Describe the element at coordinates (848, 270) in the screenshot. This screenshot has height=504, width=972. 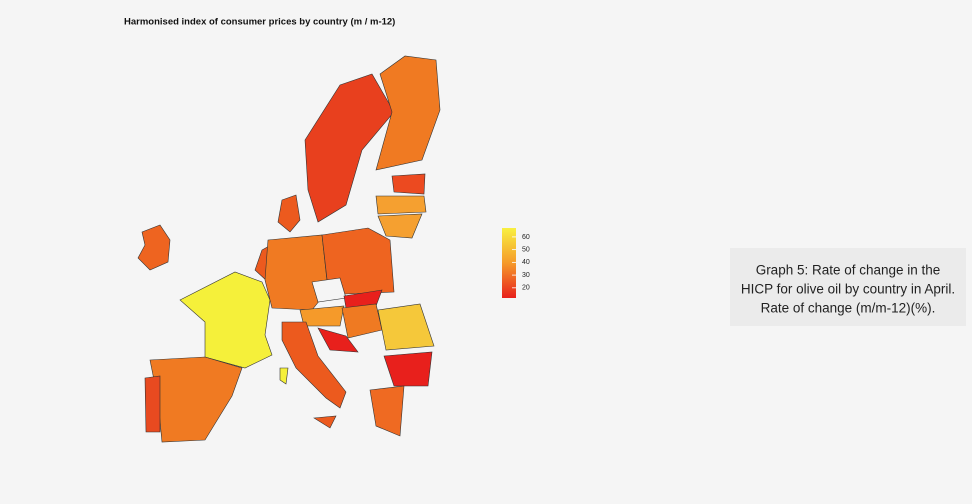
I see `caption-line: Graph 5: Rate of change in the` at that location.